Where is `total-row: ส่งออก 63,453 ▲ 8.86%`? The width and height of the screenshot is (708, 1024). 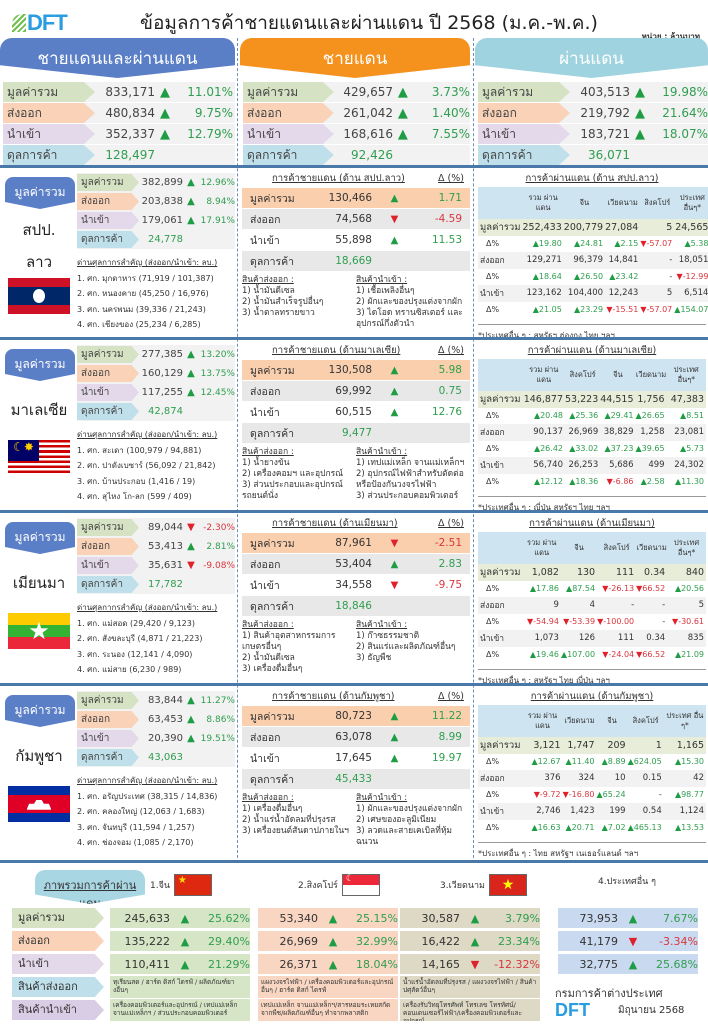
total-row: ส่งออก 63,453 ▲ 8.86% is located at coordinates (156, 719).